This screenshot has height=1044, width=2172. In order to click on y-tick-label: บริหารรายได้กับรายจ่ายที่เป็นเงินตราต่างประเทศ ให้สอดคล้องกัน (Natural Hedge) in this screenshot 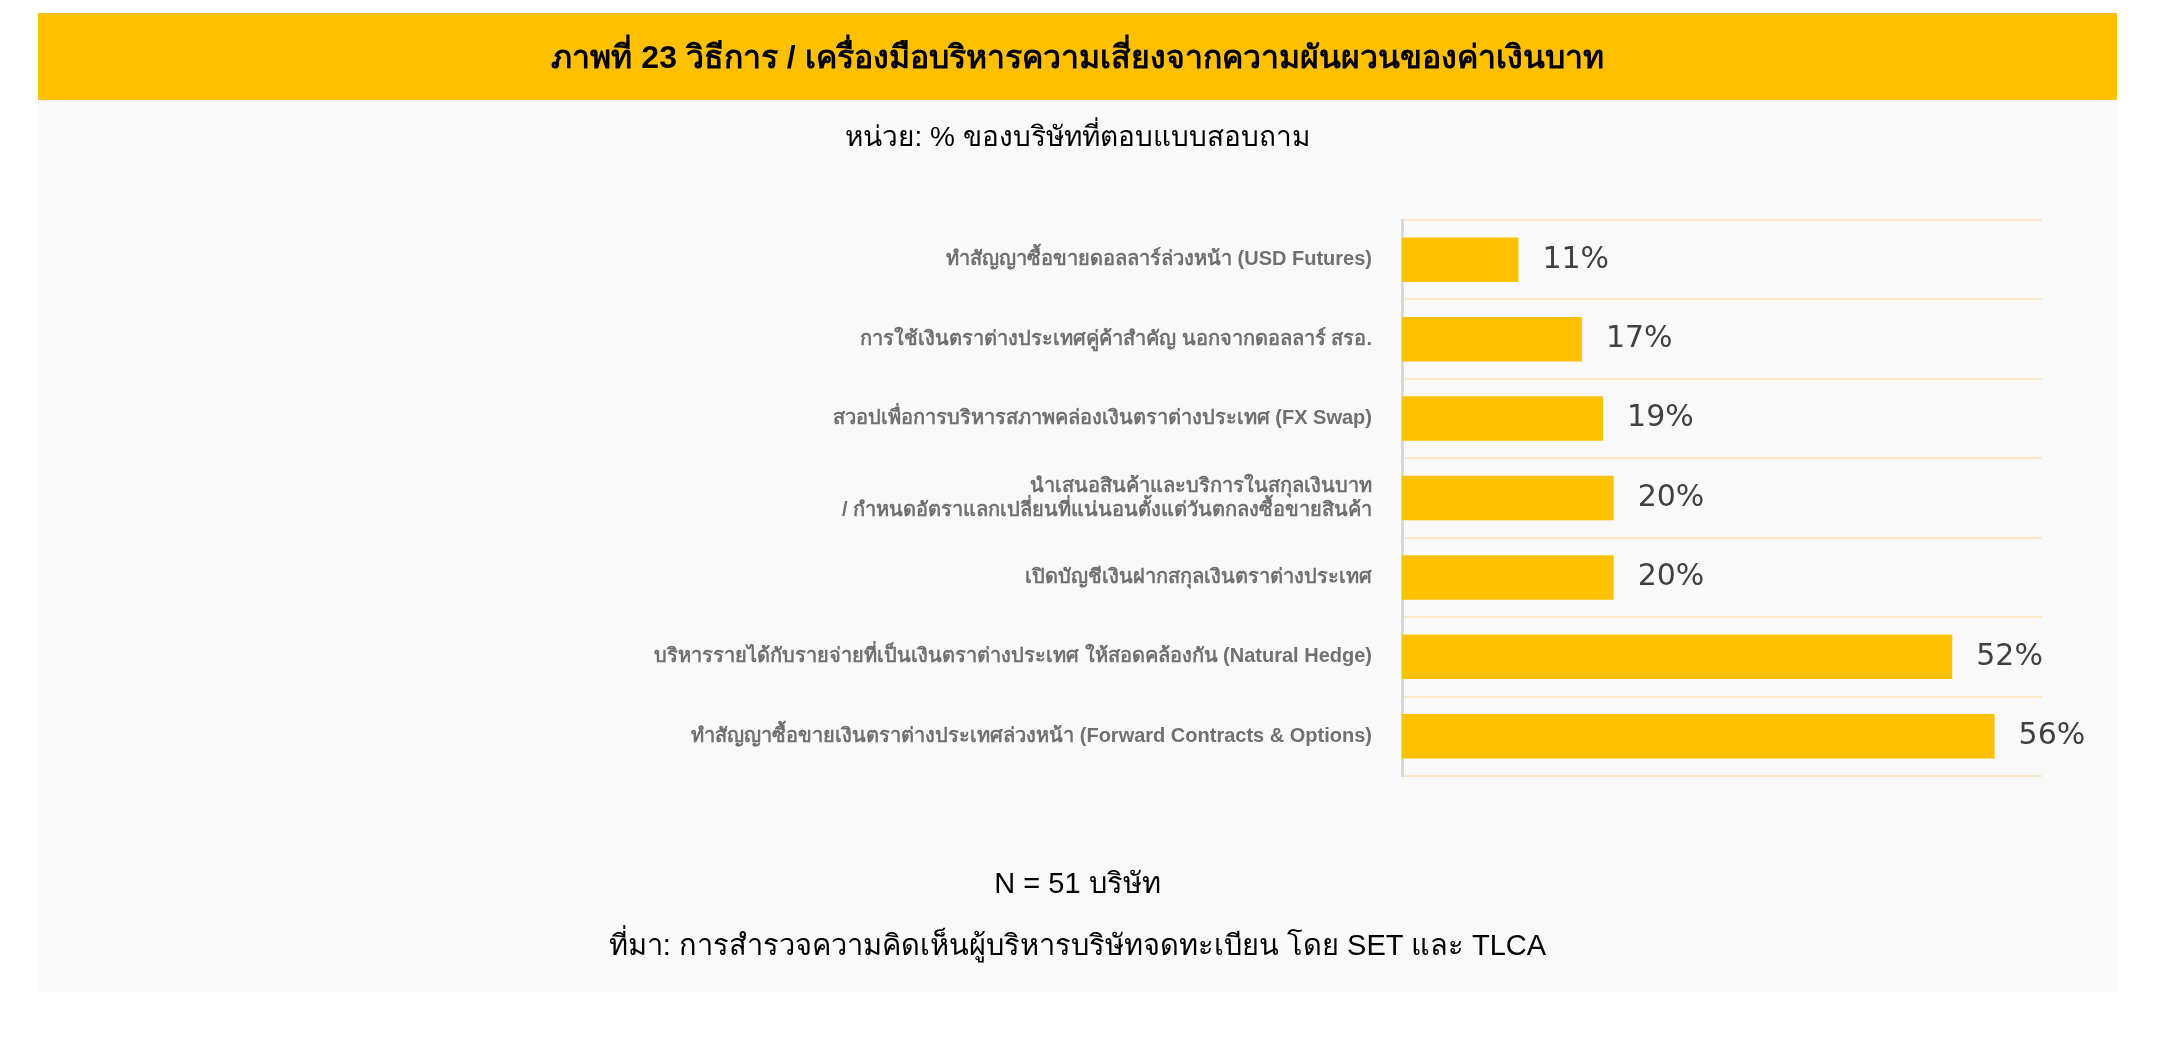, I will do `click(1012, 653)`.